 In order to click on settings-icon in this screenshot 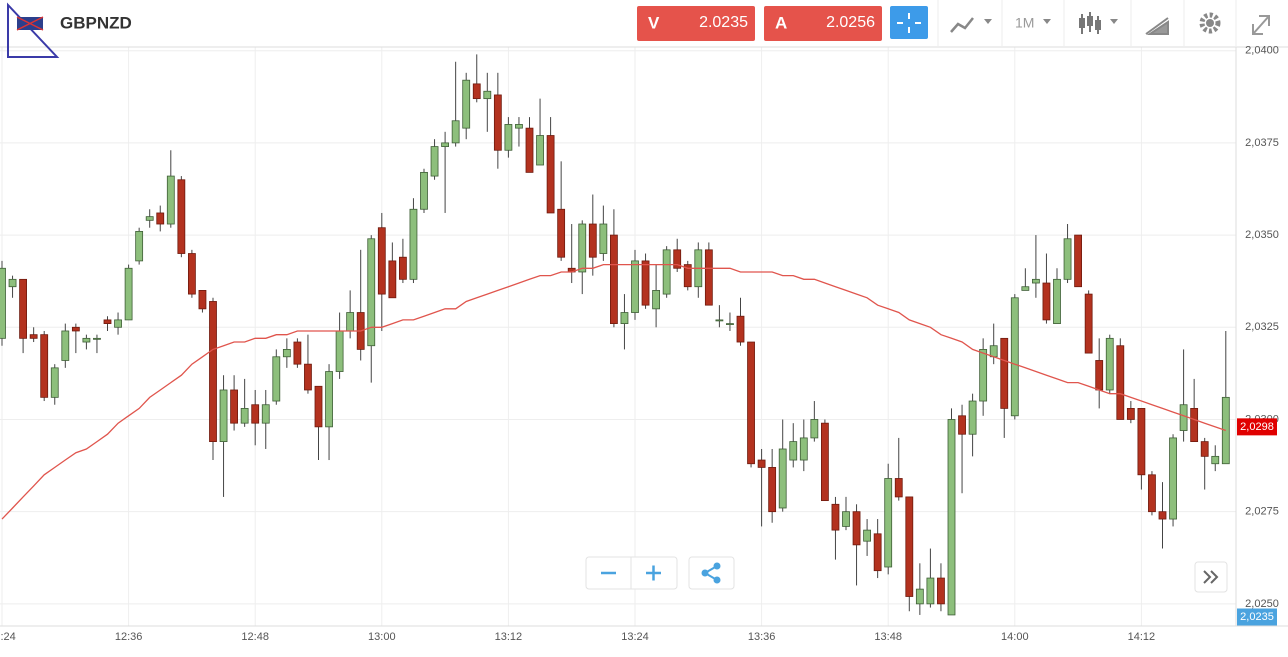, I will do `click(1210, 23)`.